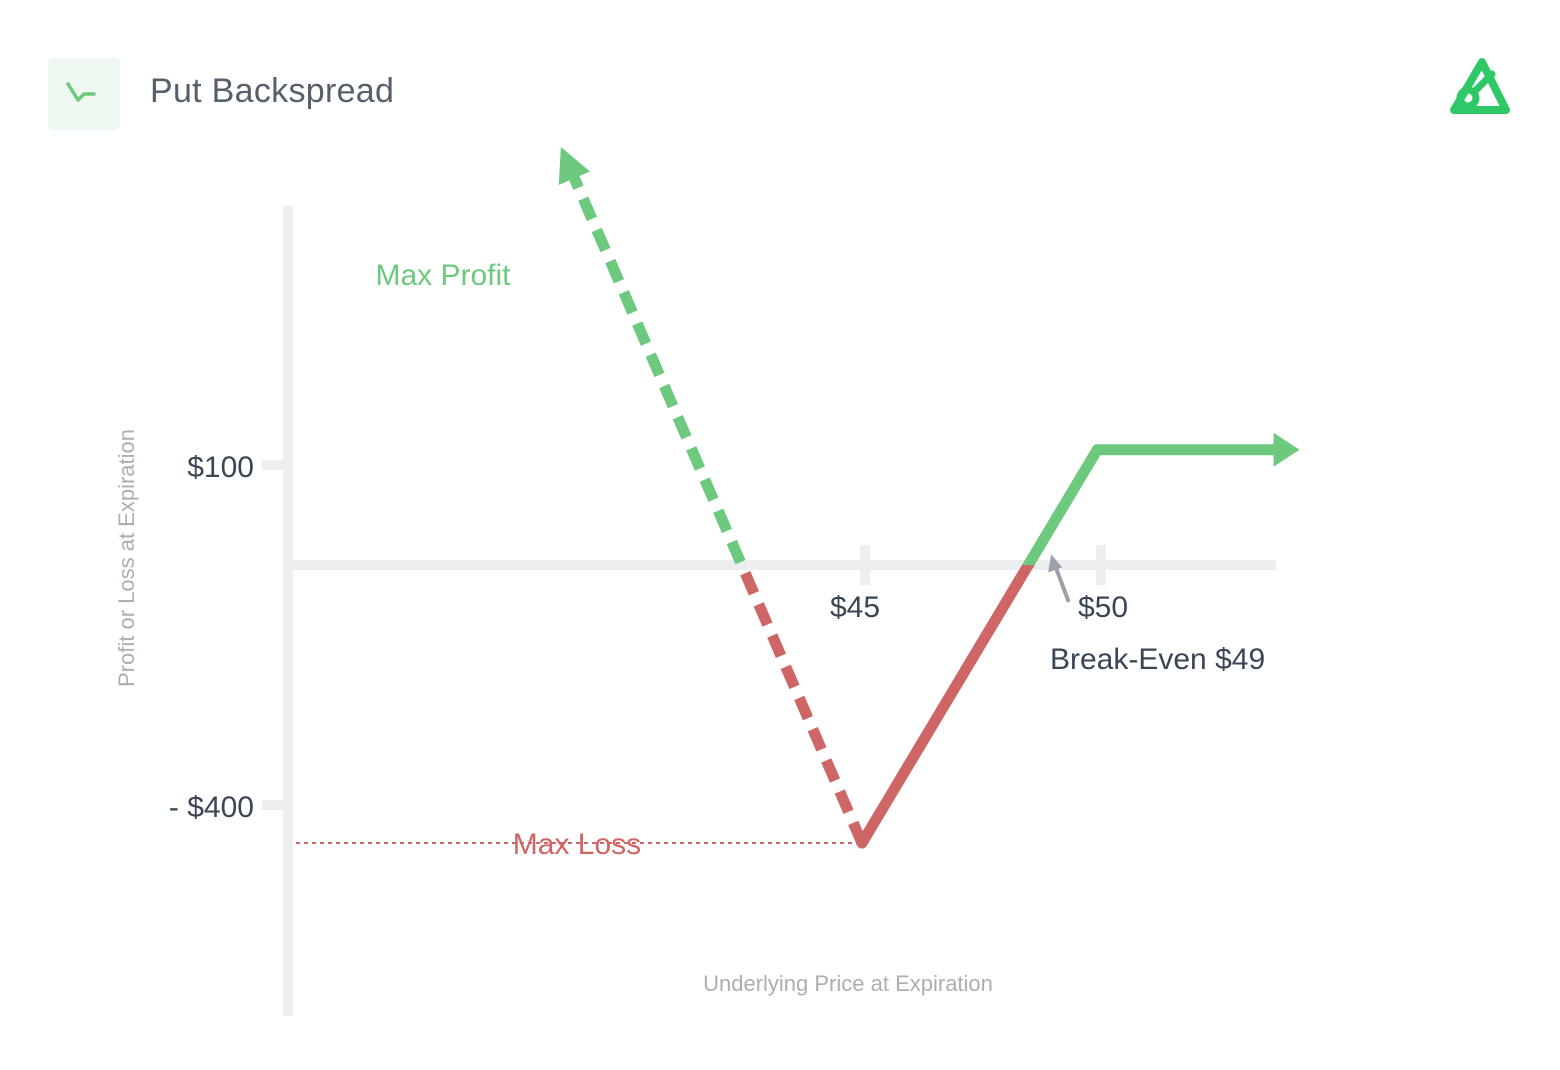 Image resolution: width=1560 pixels, height=1070 pixels. What do you see at coordinates (1157, 659) in the screenshot?
I see `break-even-label: Break-Even $49` at bounding box center [1157, 659].